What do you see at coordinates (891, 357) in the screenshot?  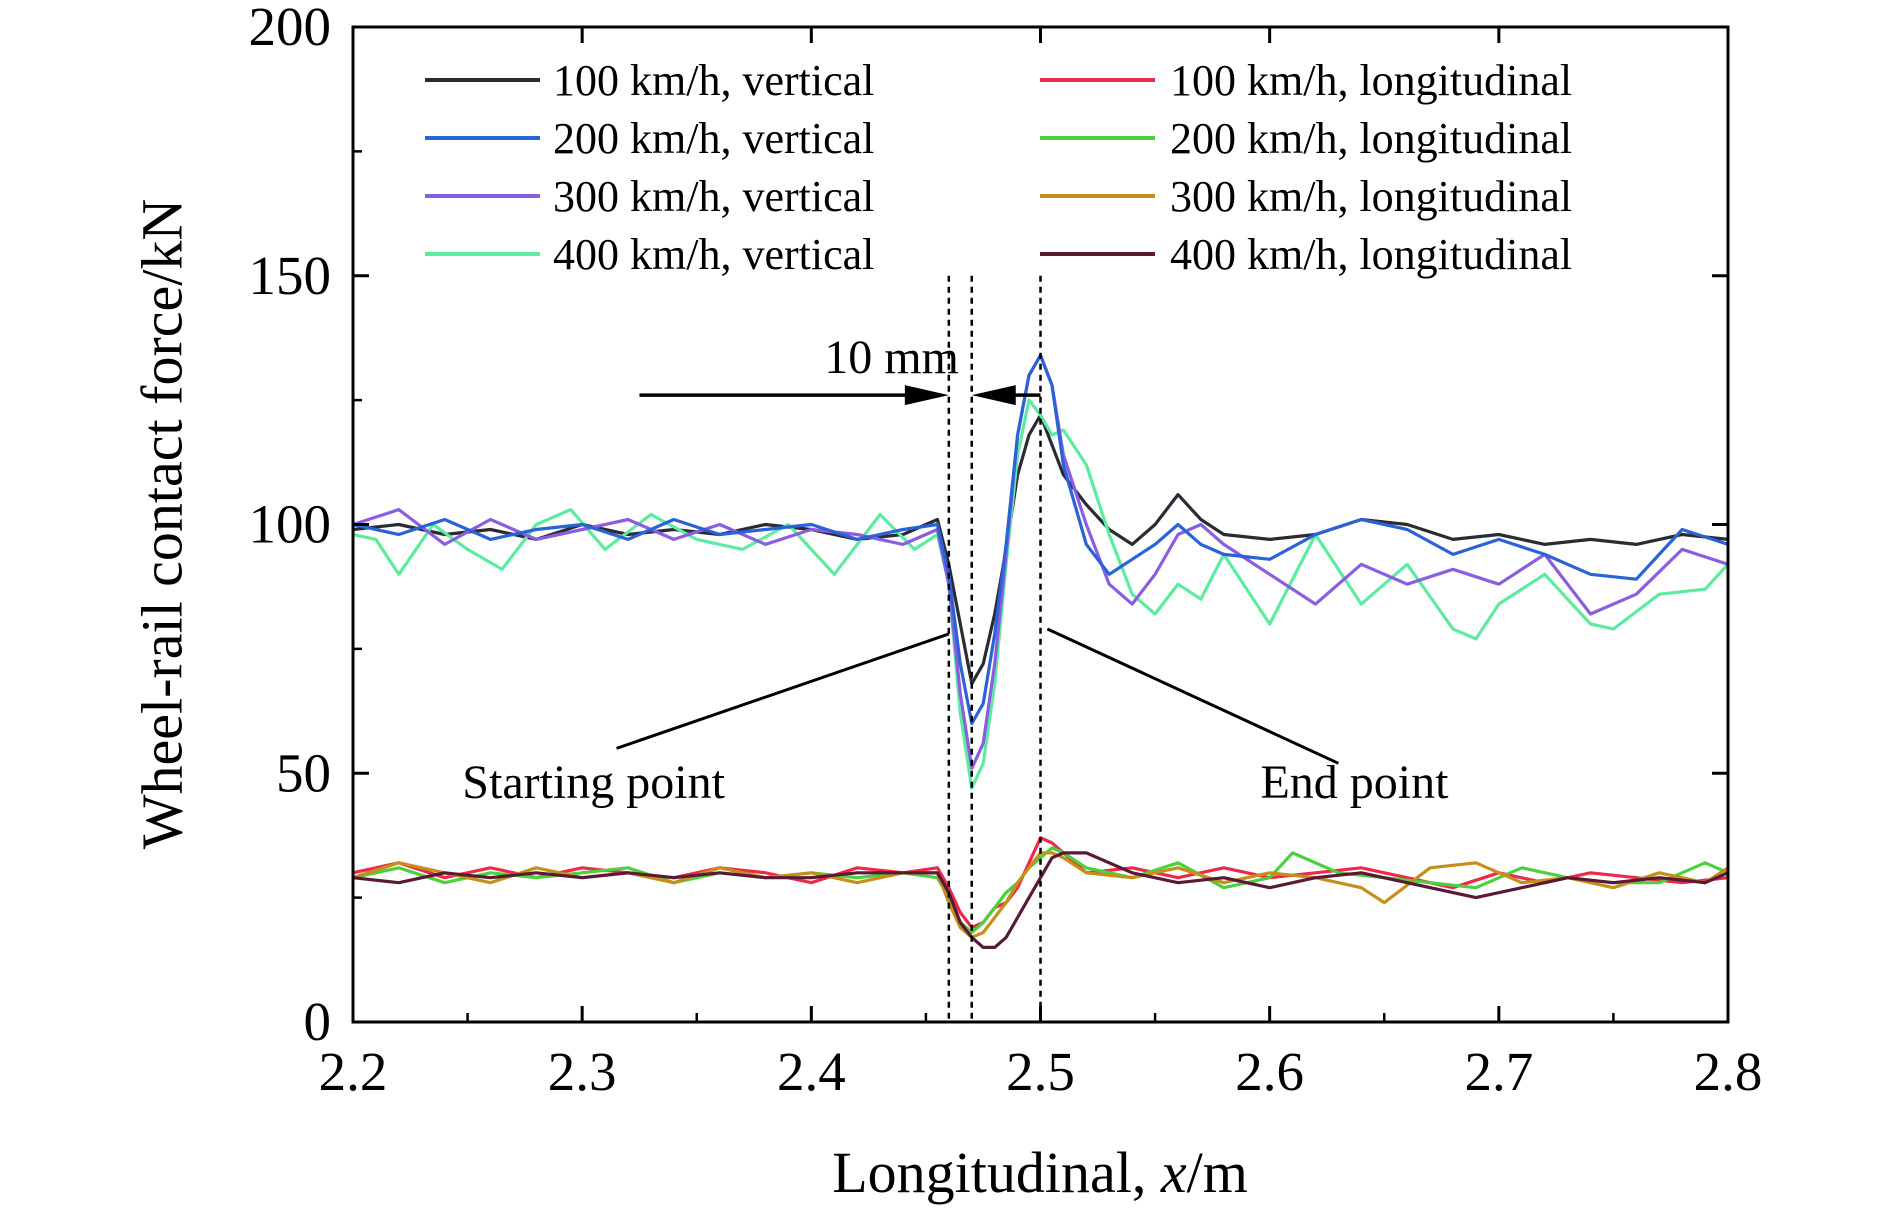 I see `dimension-label: 10 mm` at bounding box center [891, 357].